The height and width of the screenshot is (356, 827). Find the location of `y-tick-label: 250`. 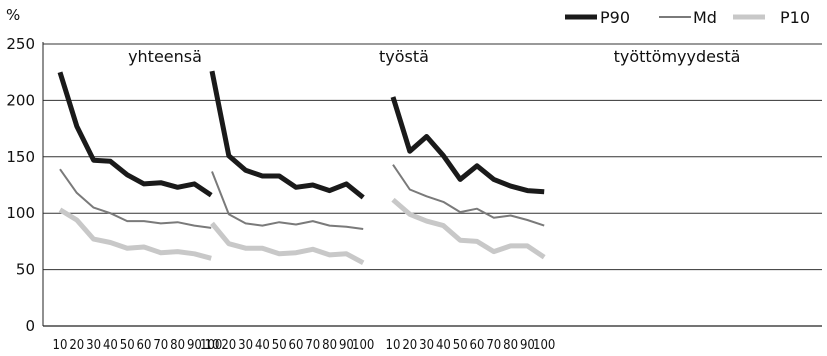

y-tick-label: 250 is located at coordinates (20, 44).